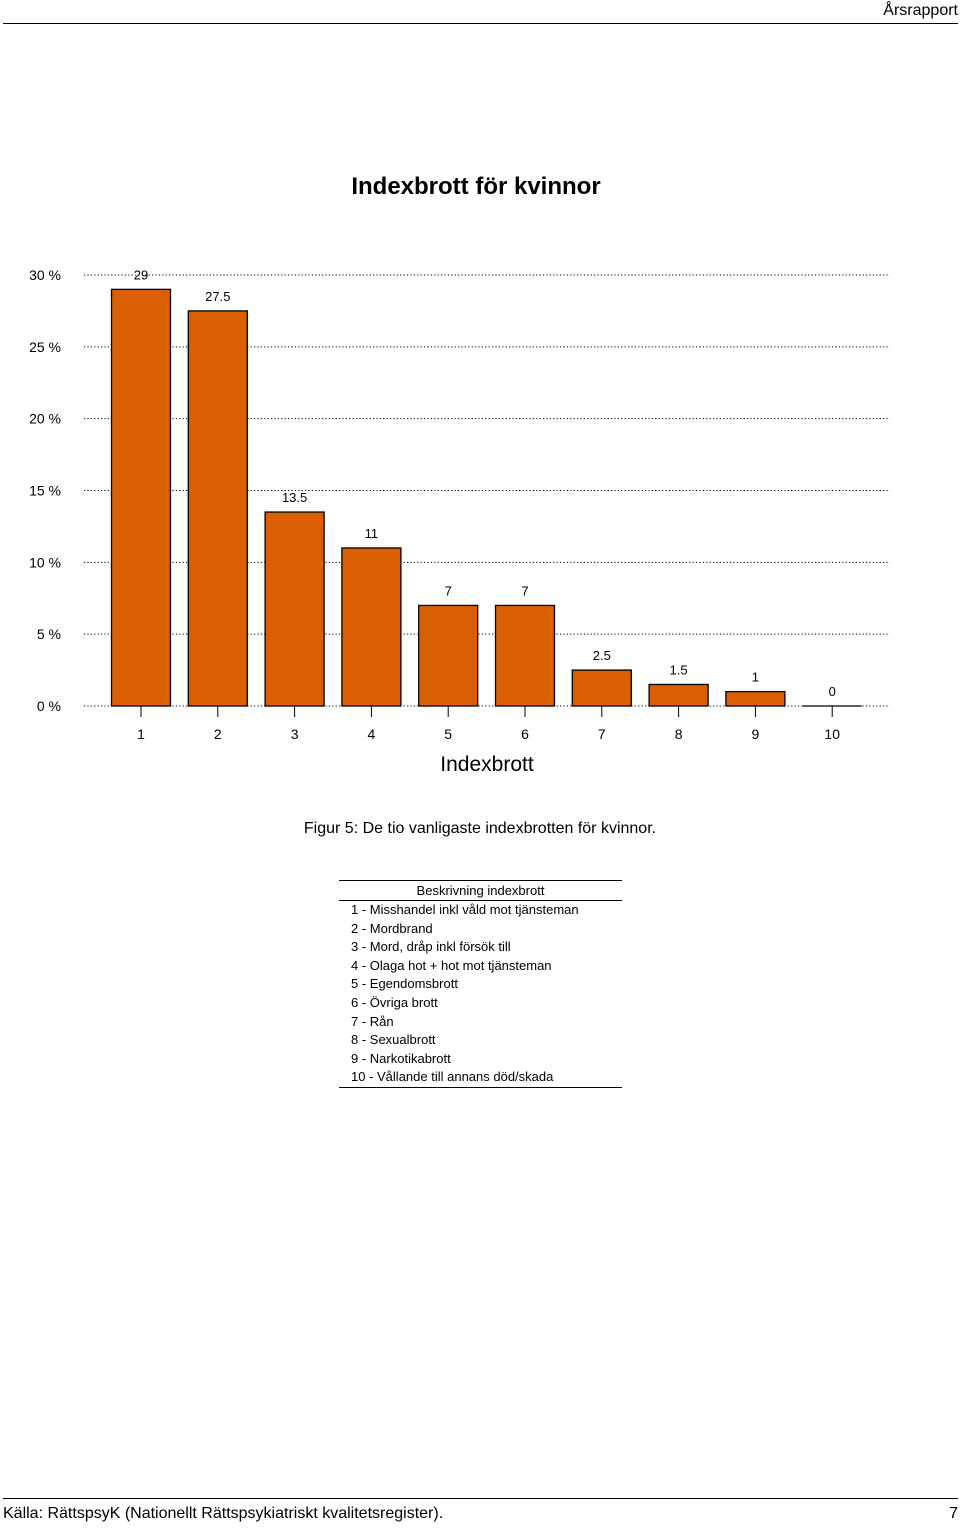 This screenshot has height=1528, width=960. Describe the element at coordinates (465, 909) in the screenshot. I see `legend-table-row: 1 - Misshandel inkl våld mot tjänsteman` at that location.